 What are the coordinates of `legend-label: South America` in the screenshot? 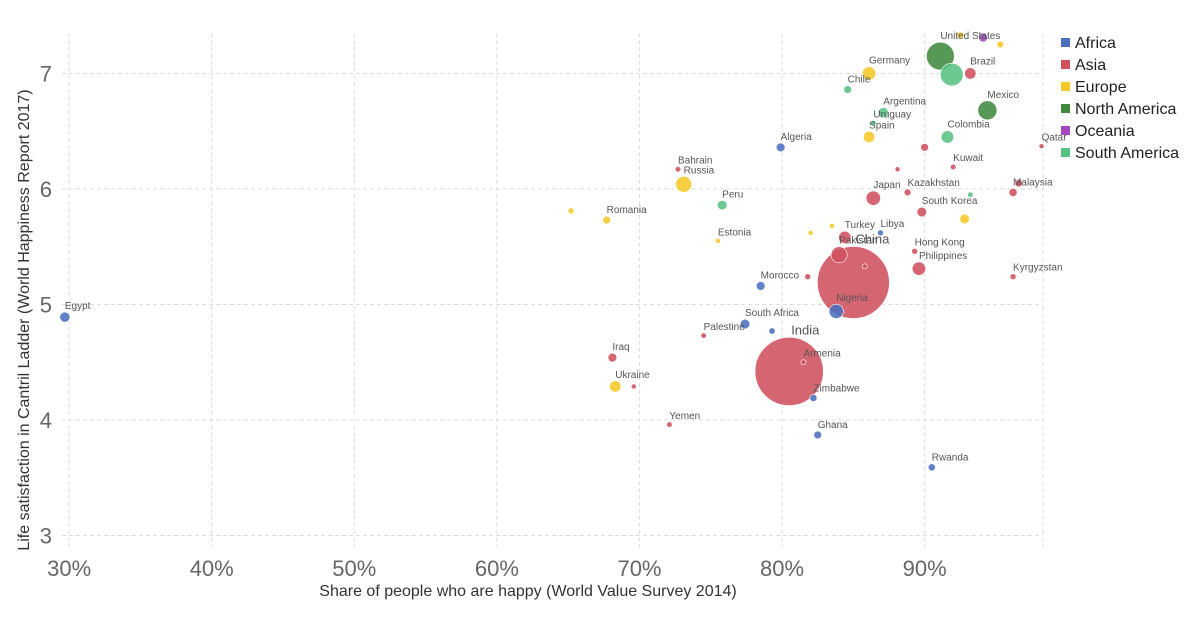 It's located at (1127, 153).